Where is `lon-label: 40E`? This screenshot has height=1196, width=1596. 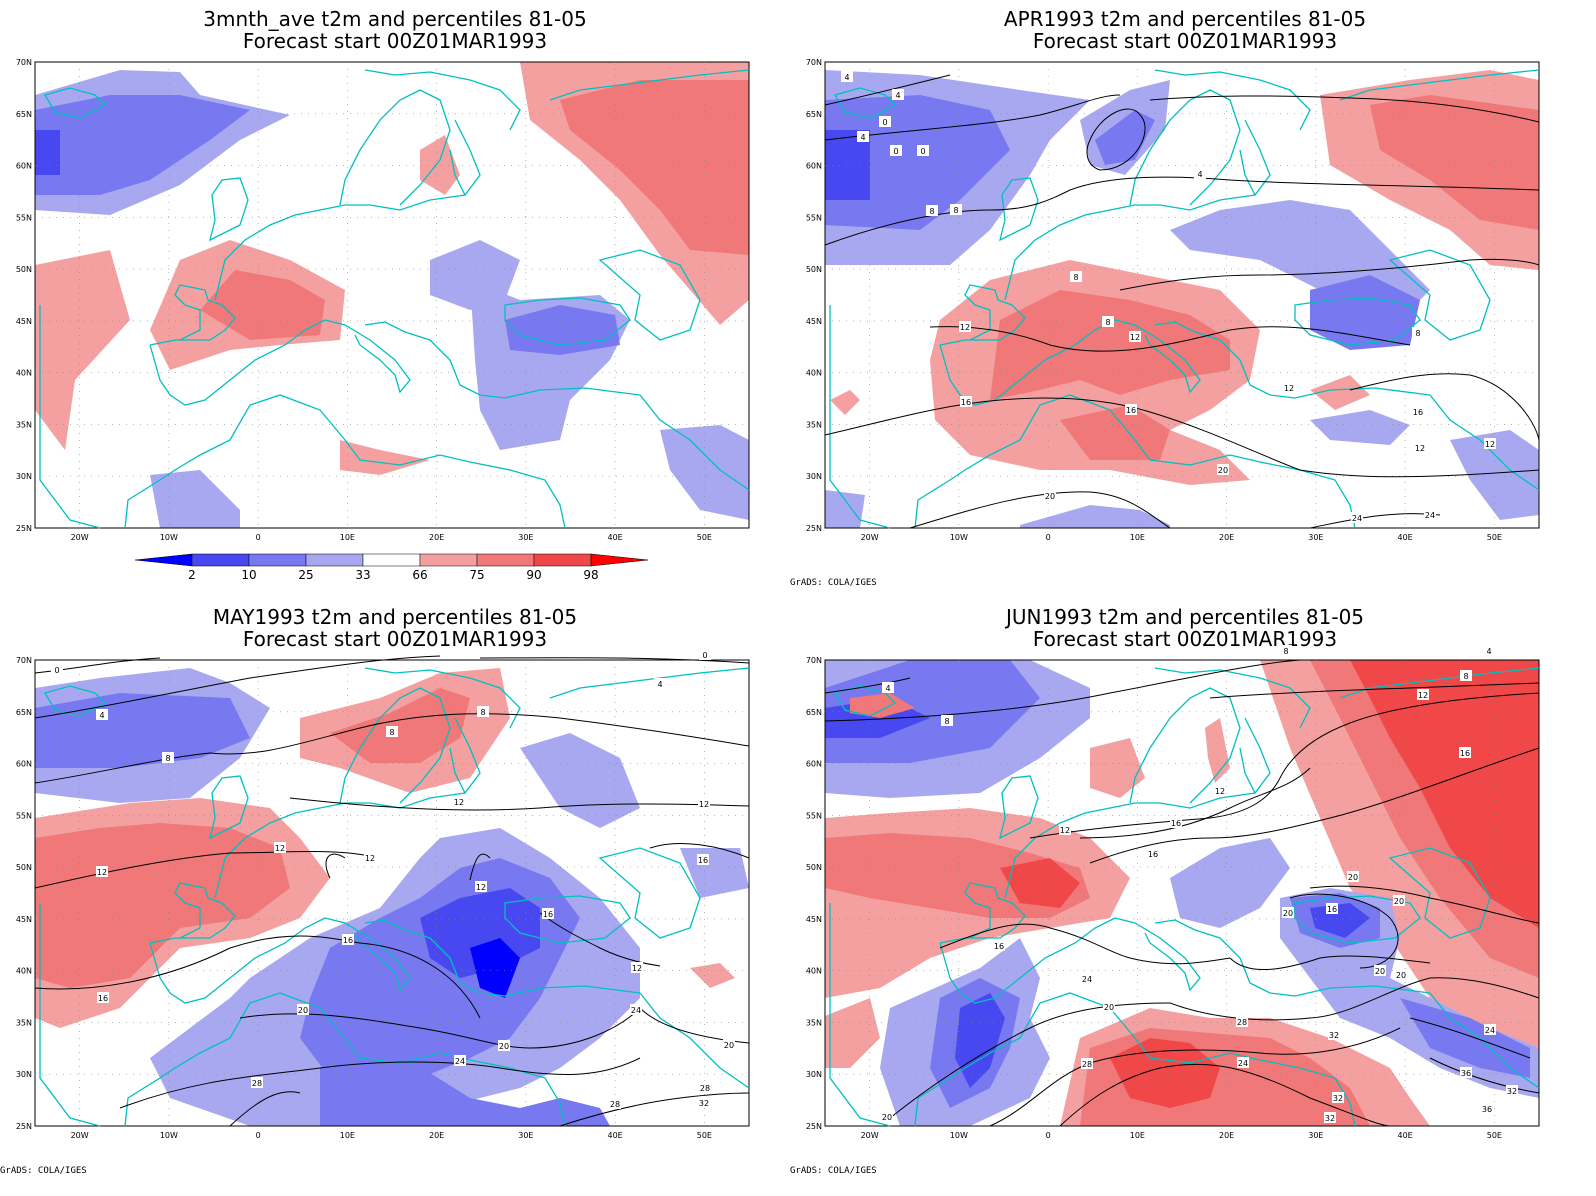
lon-label: 40E is located at coordinates (615, 1135).